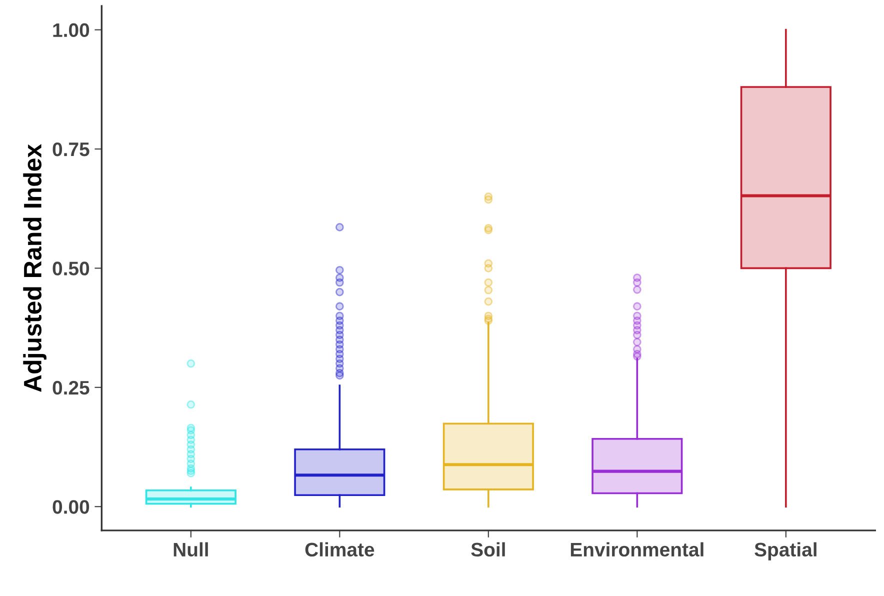 This screenshot has height=596, width=884. What do you see at coordinates (785, 551) in the screenshot?
I see `x-tick-label: Spatial` at bounding box center [785, 551].